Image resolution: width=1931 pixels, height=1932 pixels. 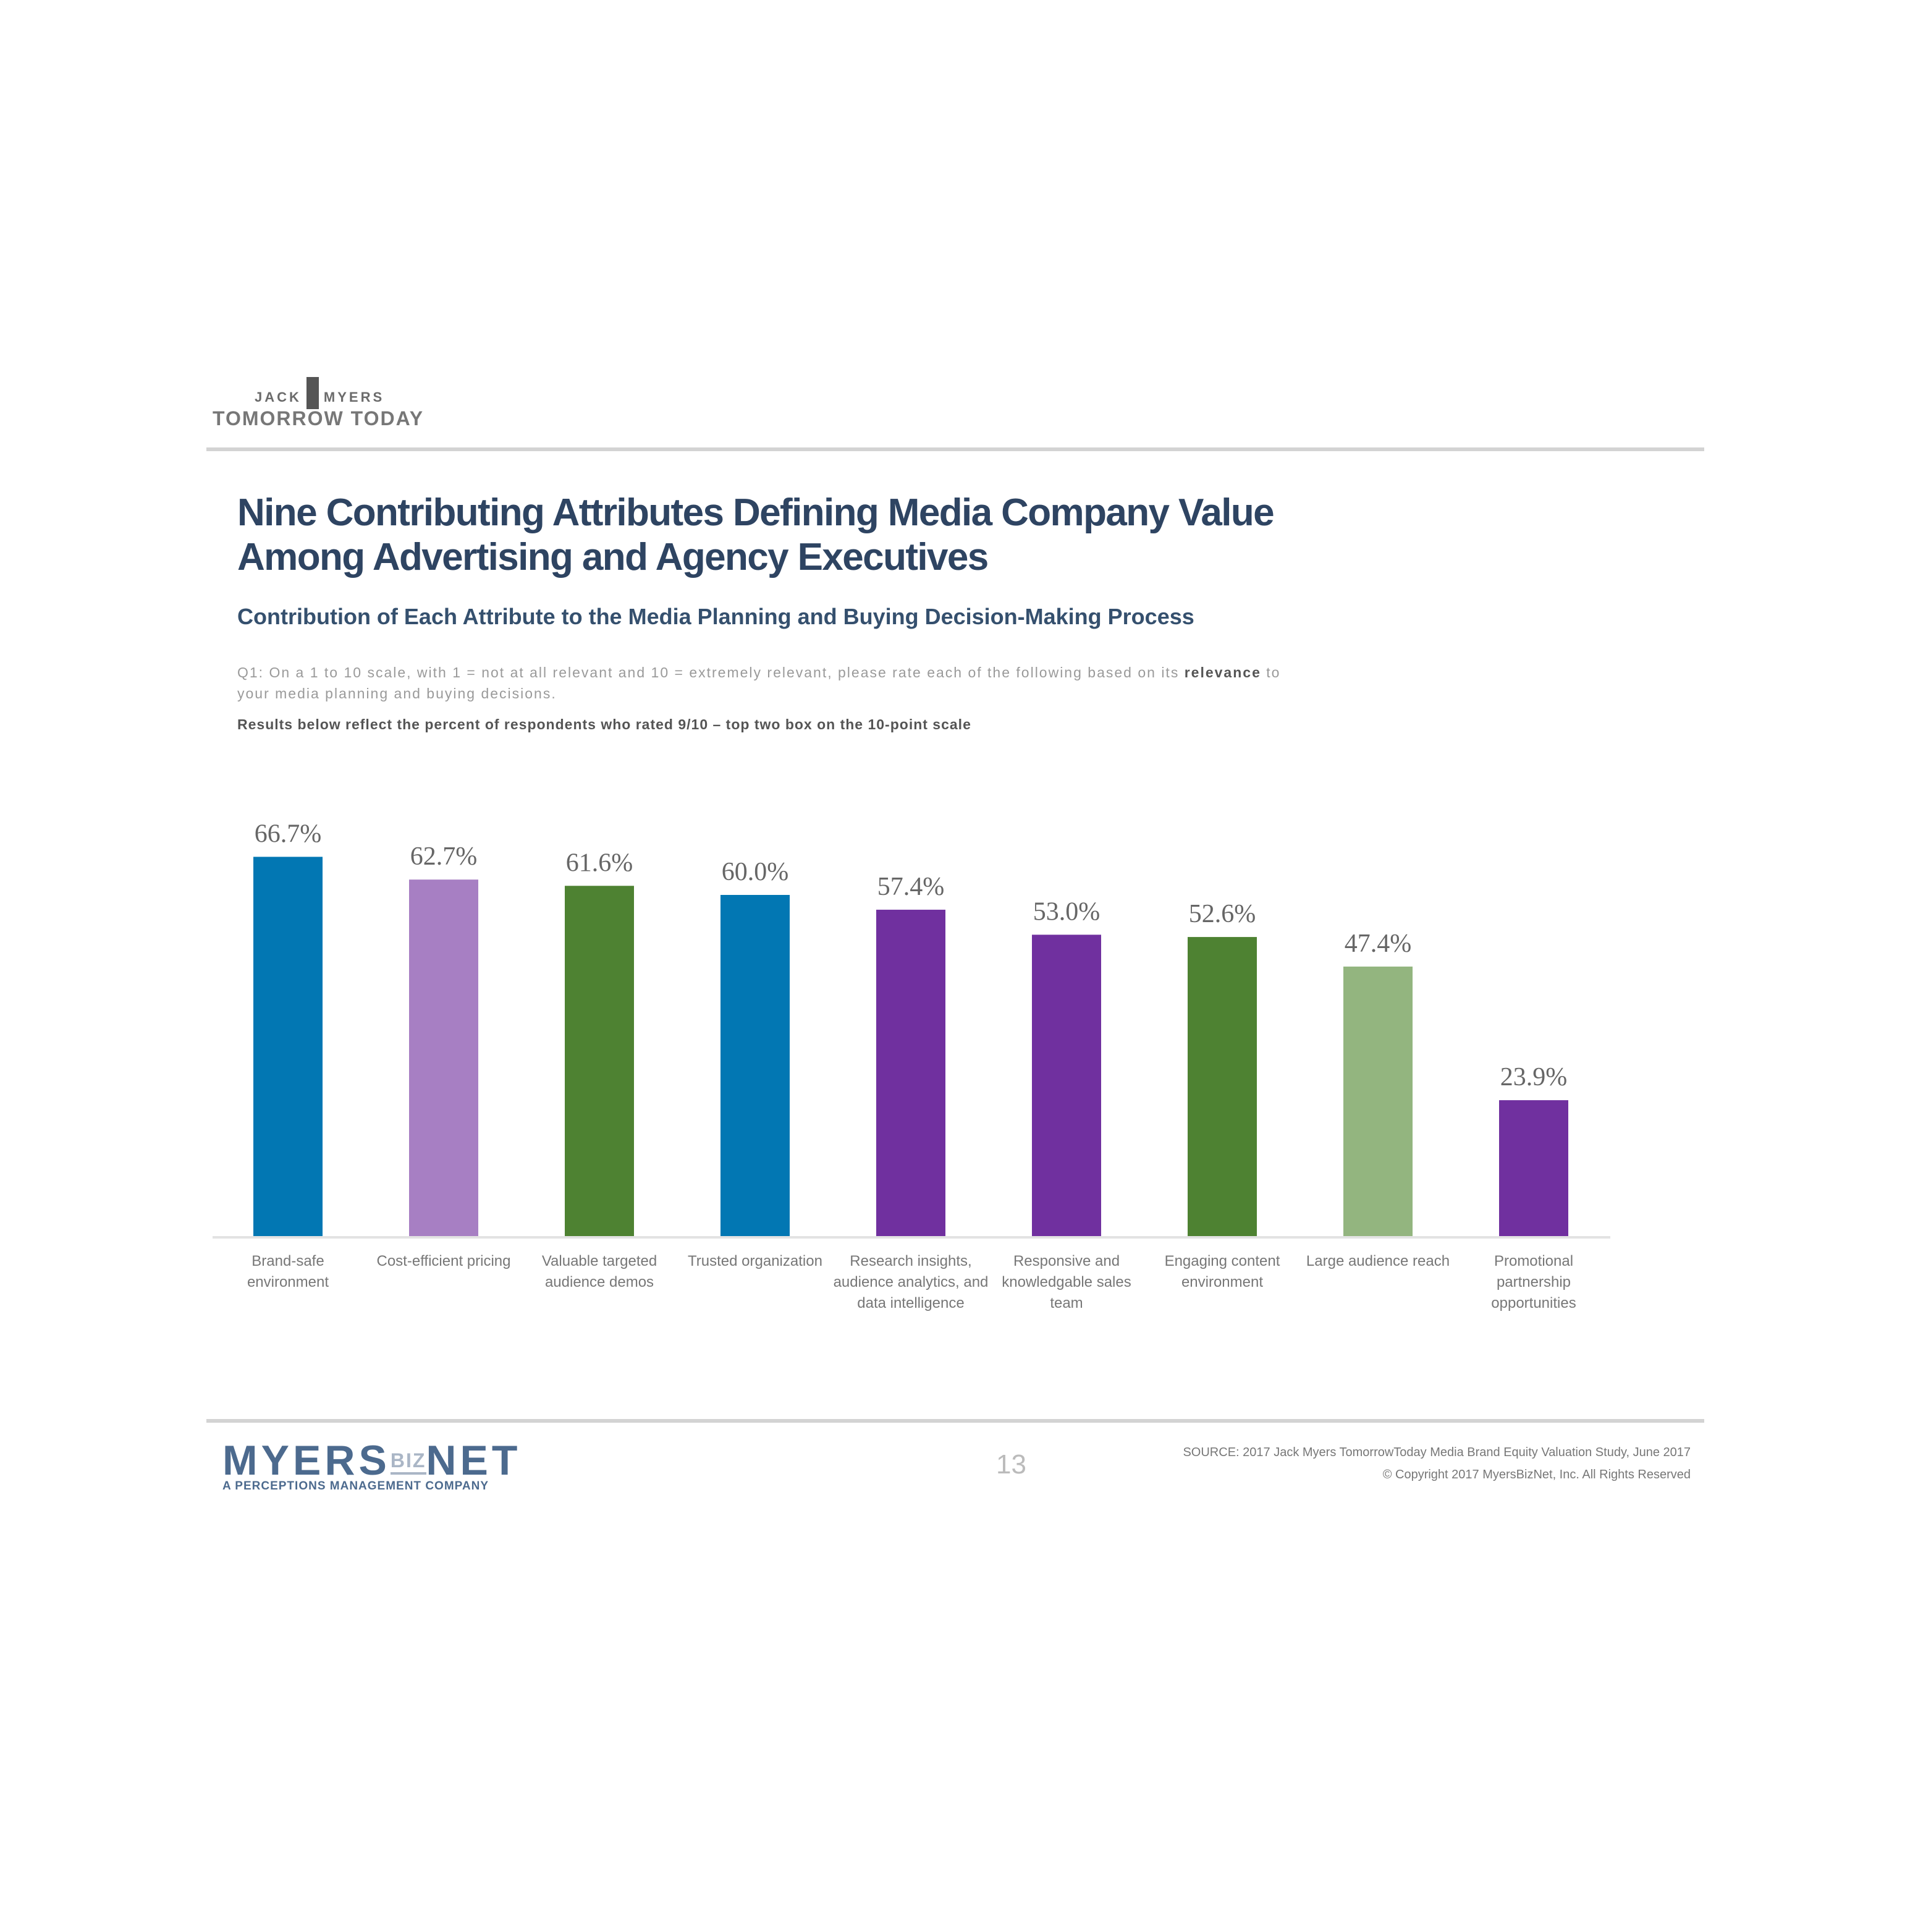 I want to click on page-number: 13, so click(x=1011, y=1464).